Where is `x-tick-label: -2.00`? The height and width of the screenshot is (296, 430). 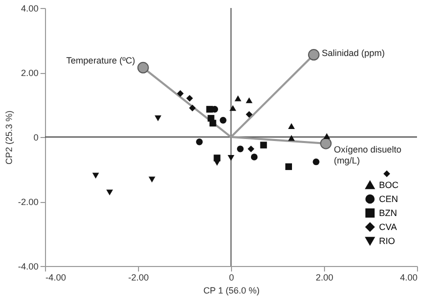
x-tick-label: -2.00 is located at coordinates (138, 277).